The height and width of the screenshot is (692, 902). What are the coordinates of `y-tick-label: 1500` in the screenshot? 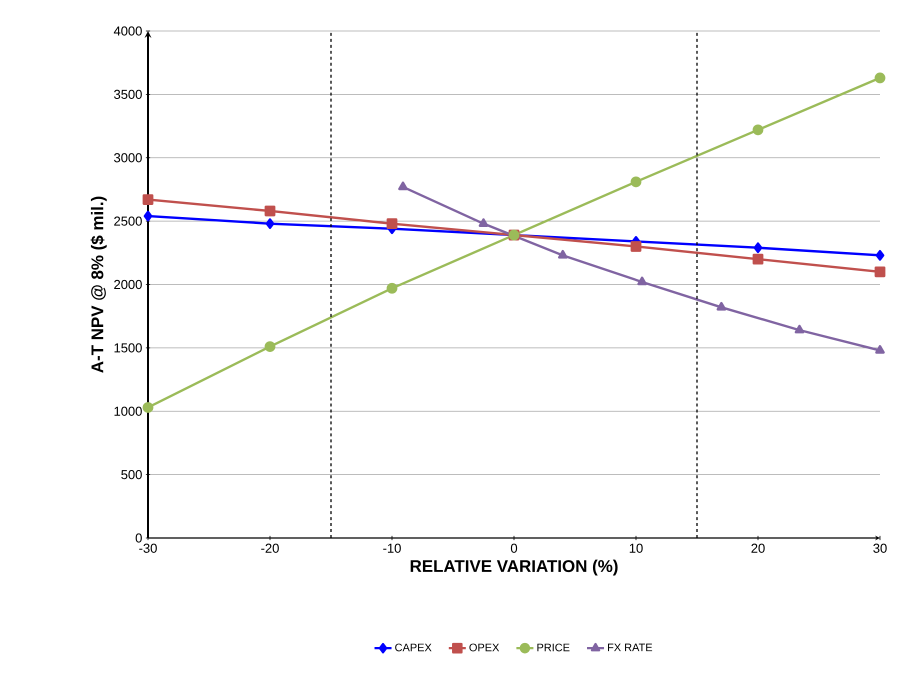 It's located at (128, 347).